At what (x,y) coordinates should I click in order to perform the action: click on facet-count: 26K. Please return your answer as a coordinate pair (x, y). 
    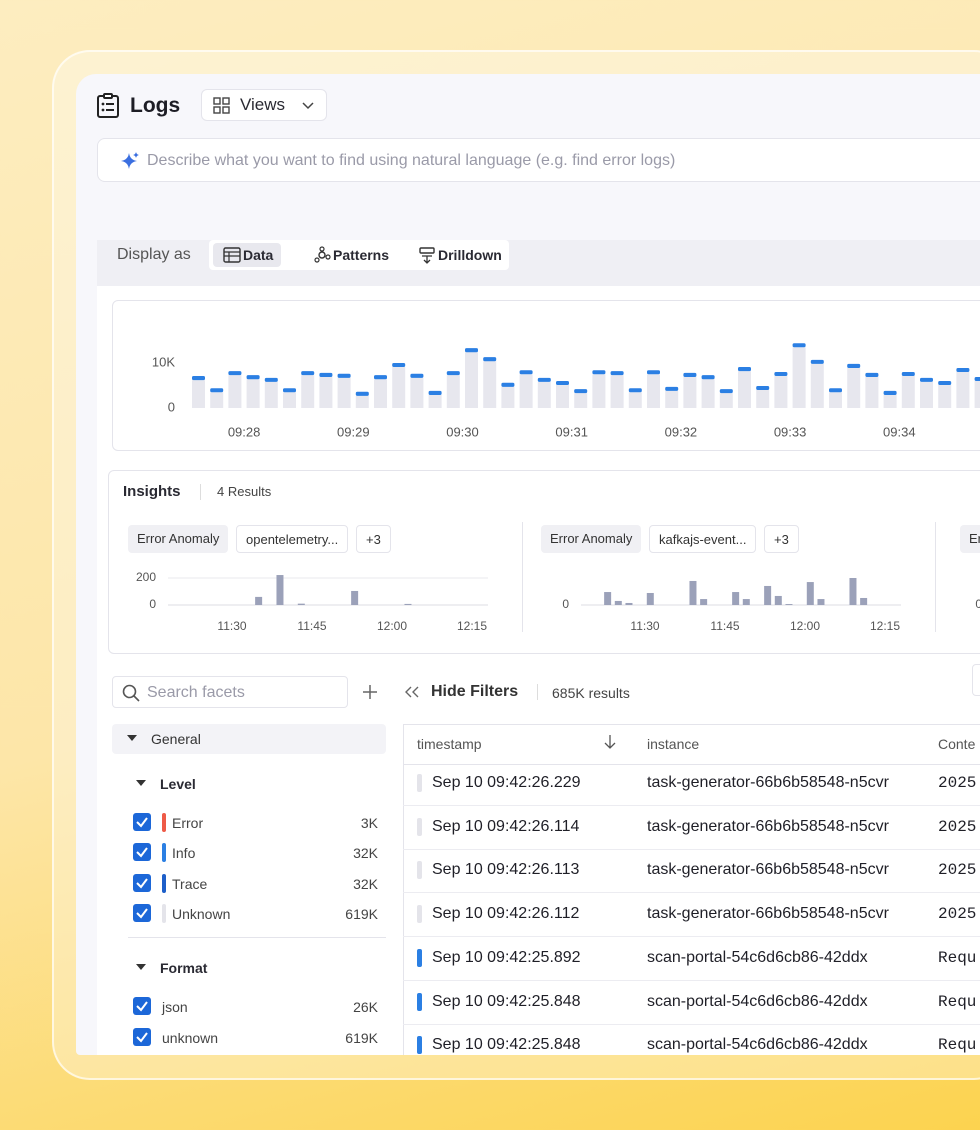
    Looking at the image, I should click on (365, 1007).